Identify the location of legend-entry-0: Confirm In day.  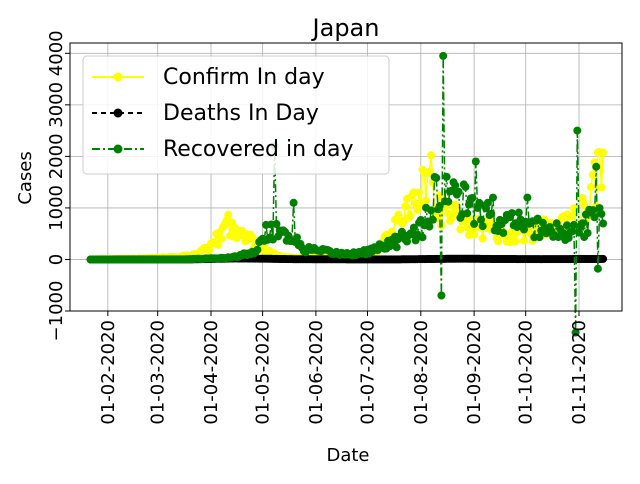
(208, 77).